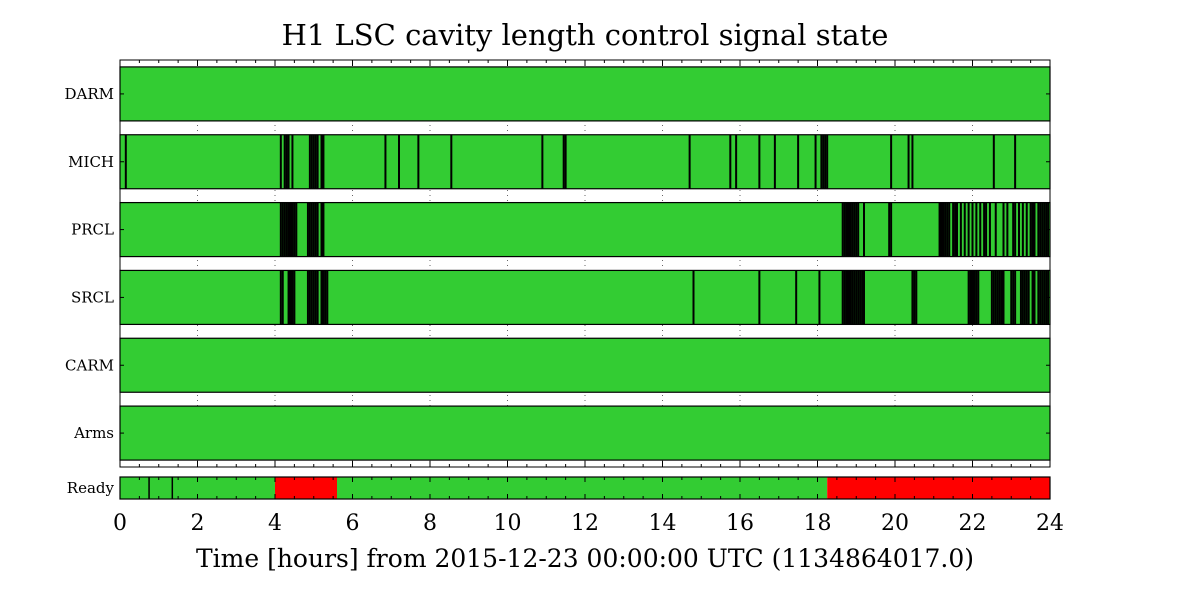  Describe the element at coordinates (818, 523) in the screenshot. I see `x-tick-label-18: 18` at that location.